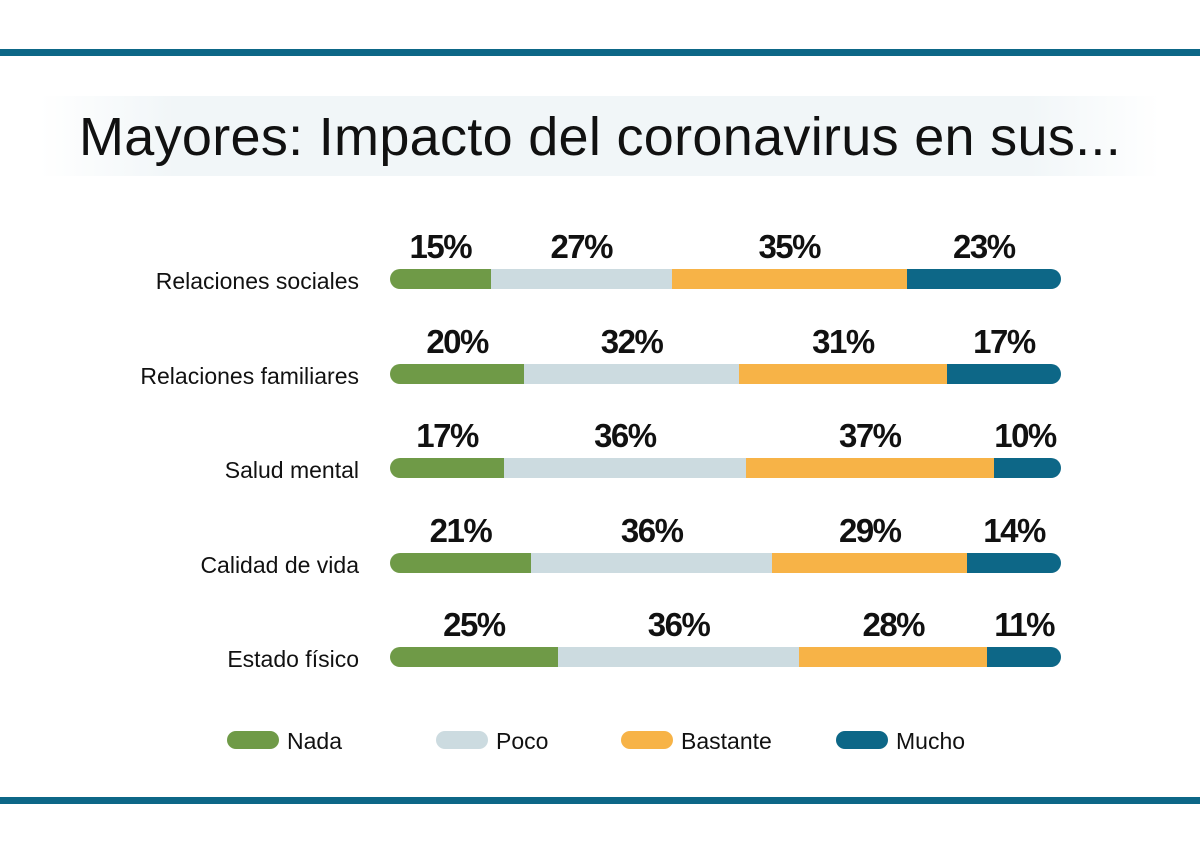  Describe the element at coordinates (253, 740) in the screenshot. I see `legend-swatch-nada` at that location.